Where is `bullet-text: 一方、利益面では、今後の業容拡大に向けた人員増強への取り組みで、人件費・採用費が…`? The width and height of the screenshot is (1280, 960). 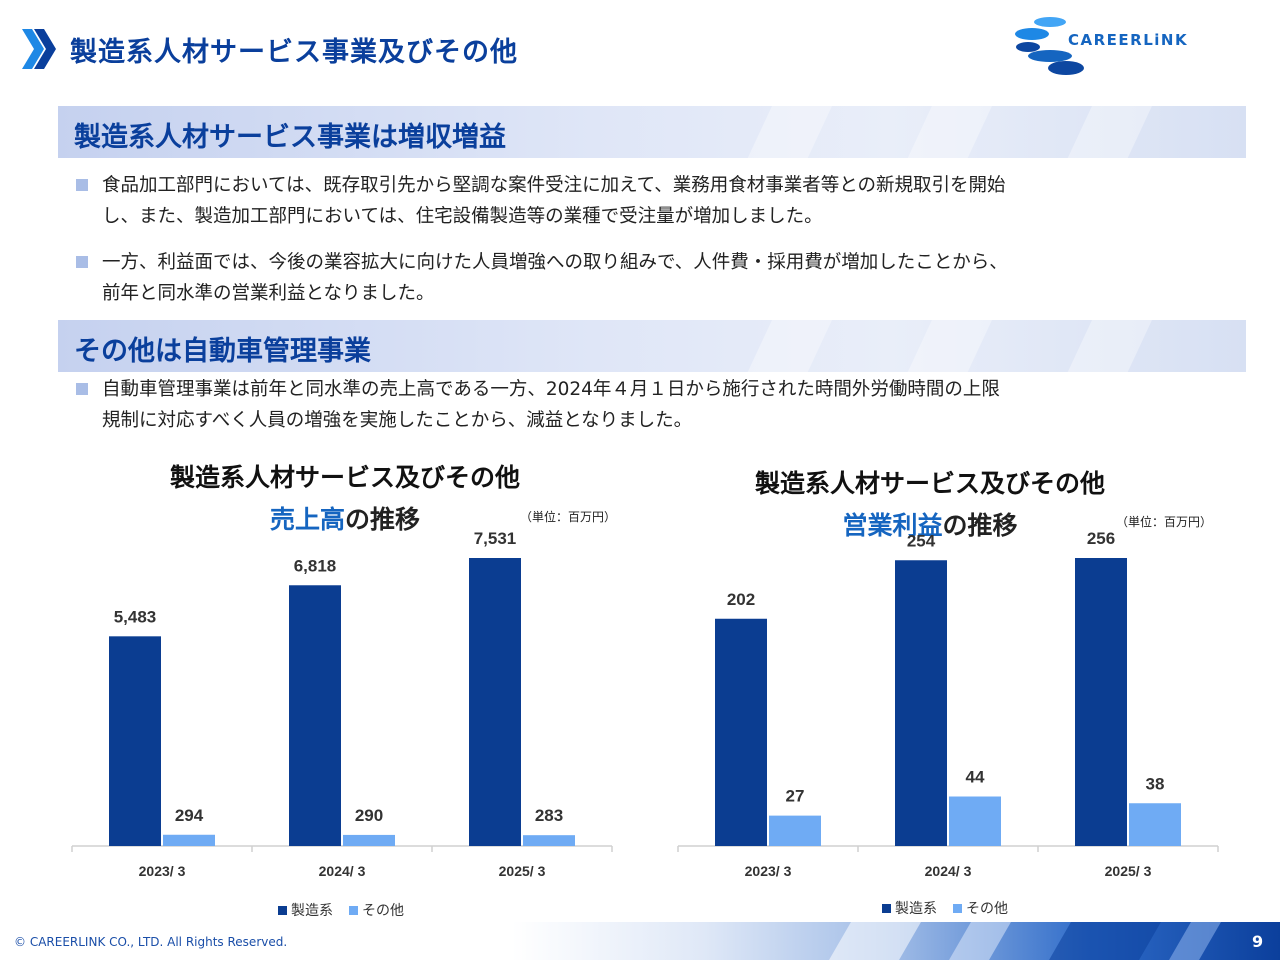
bullet-text: 一方、利益面では、今後の業容拡大に向けた人員増強への取り組みで、人件費・採用費が… is located at coordinates (555, 262).